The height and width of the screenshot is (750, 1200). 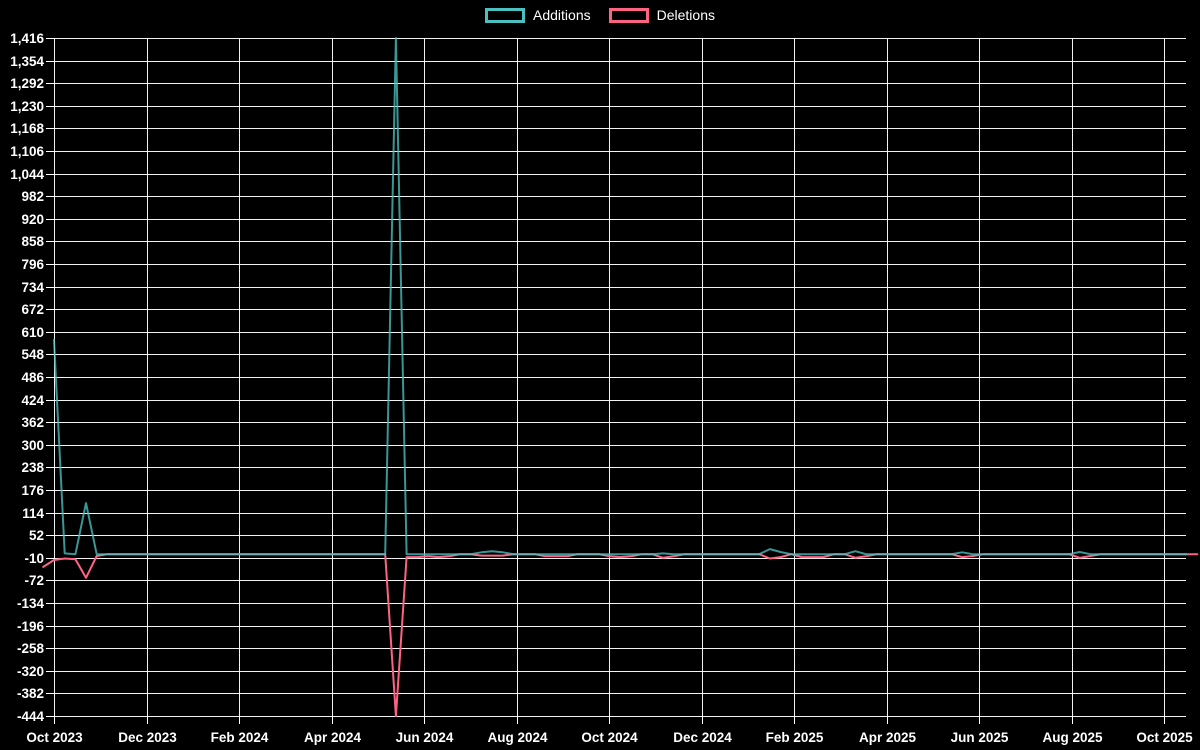 What do you see at coordinates (27, 128) in the screenshot?
I see `y-tick-label: 1,168` at bounding box center [27, 128].